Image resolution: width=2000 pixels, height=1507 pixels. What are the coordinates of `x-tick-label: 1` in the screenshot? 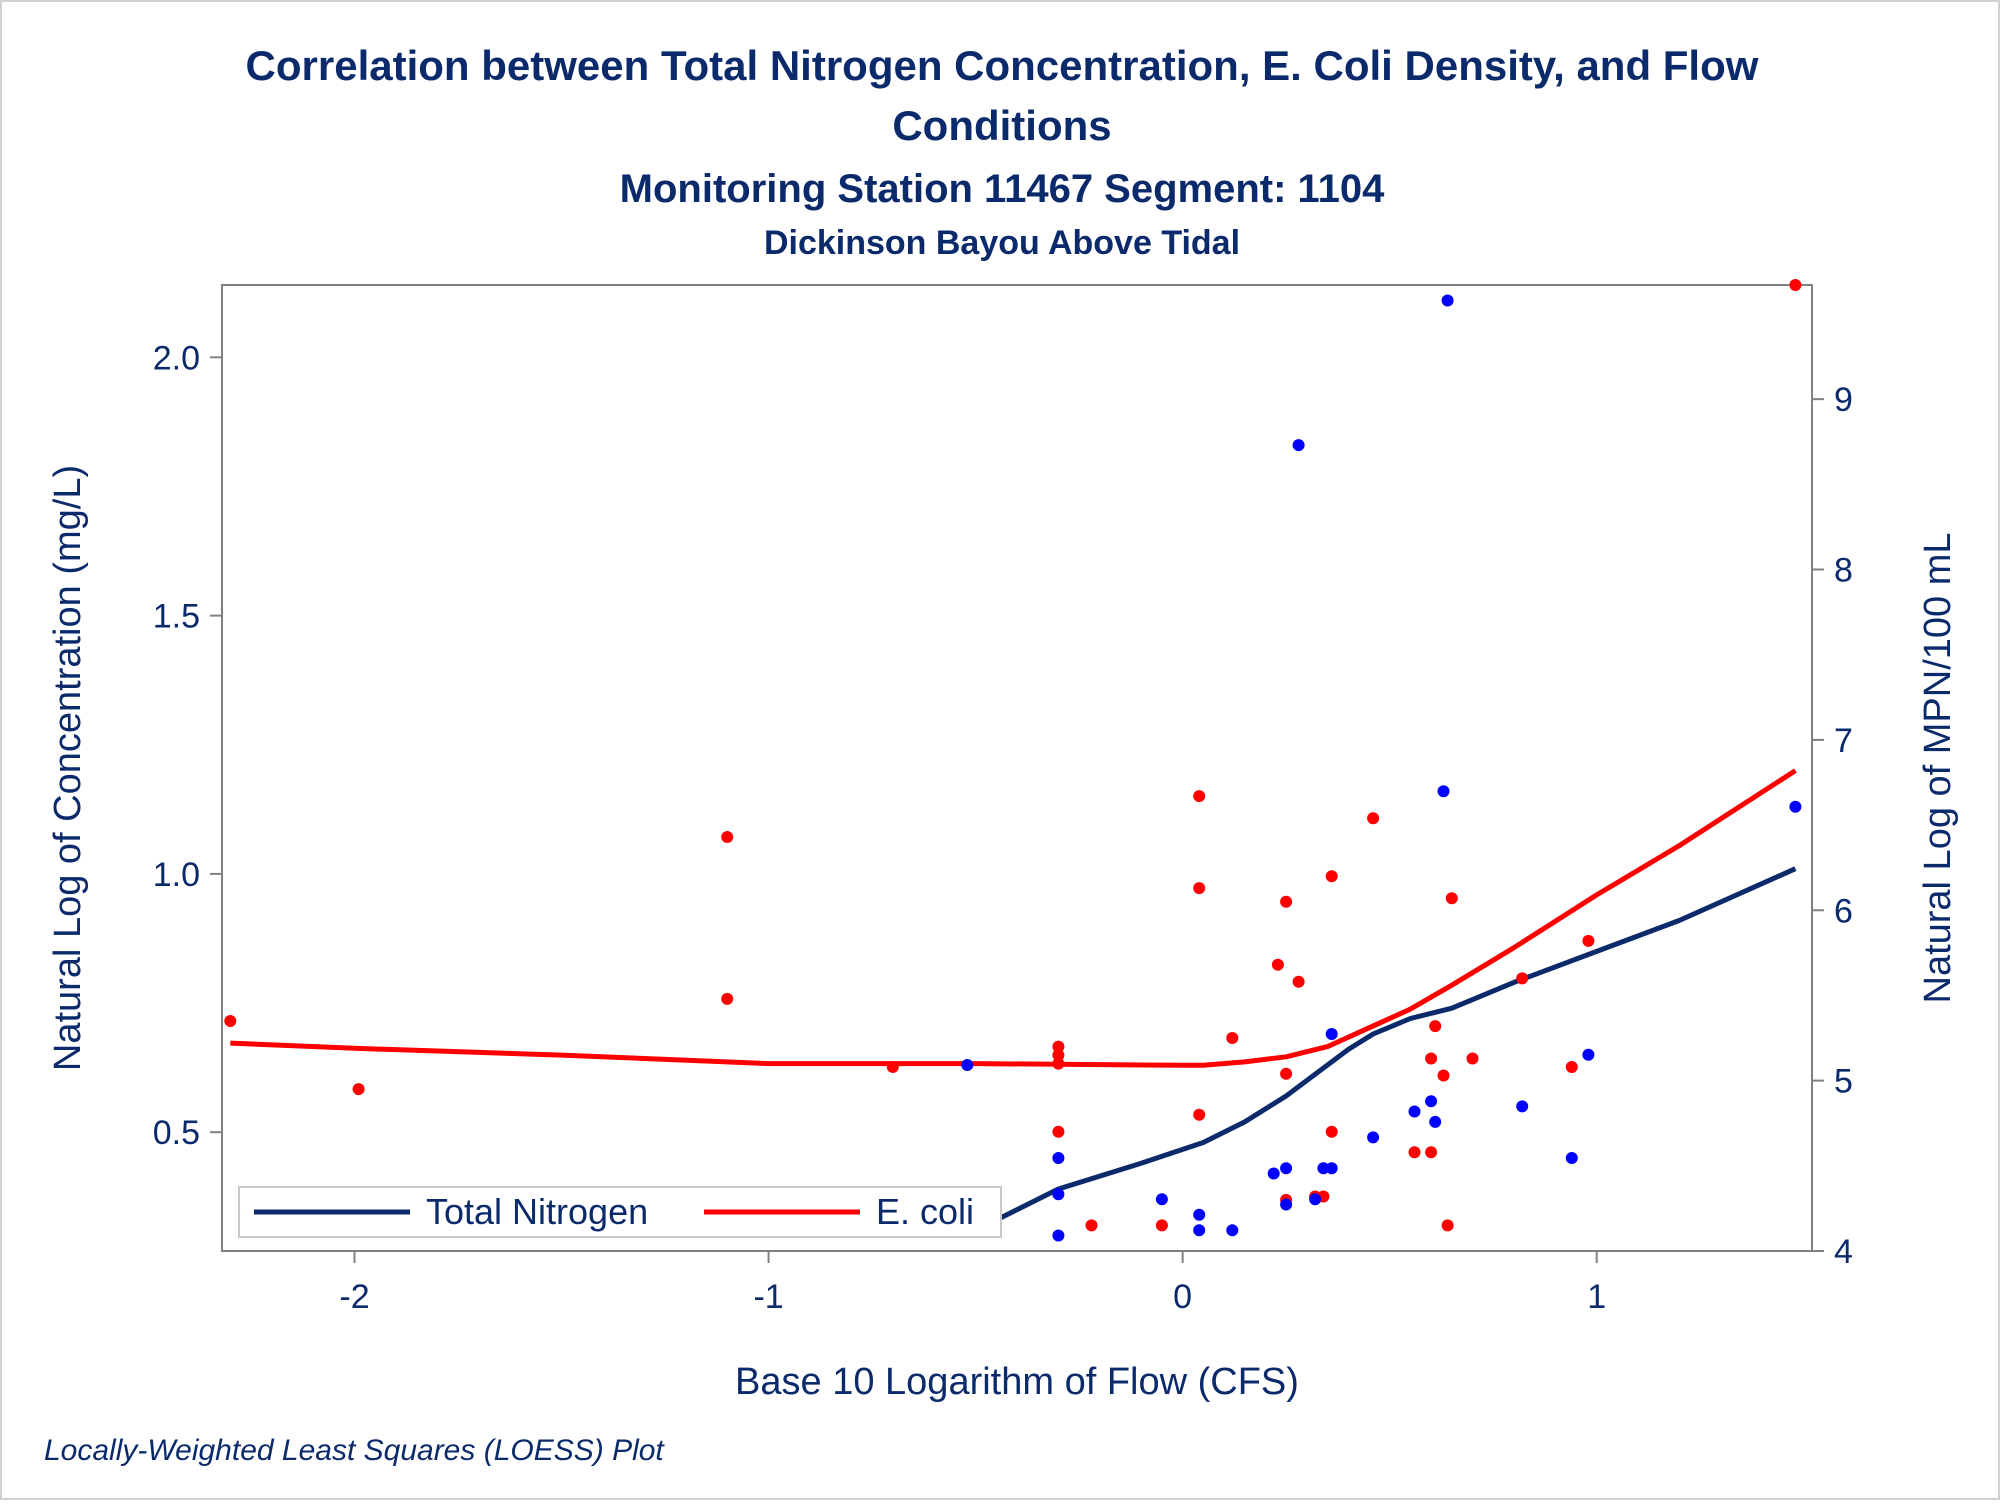 It's located at (1596, 1297).